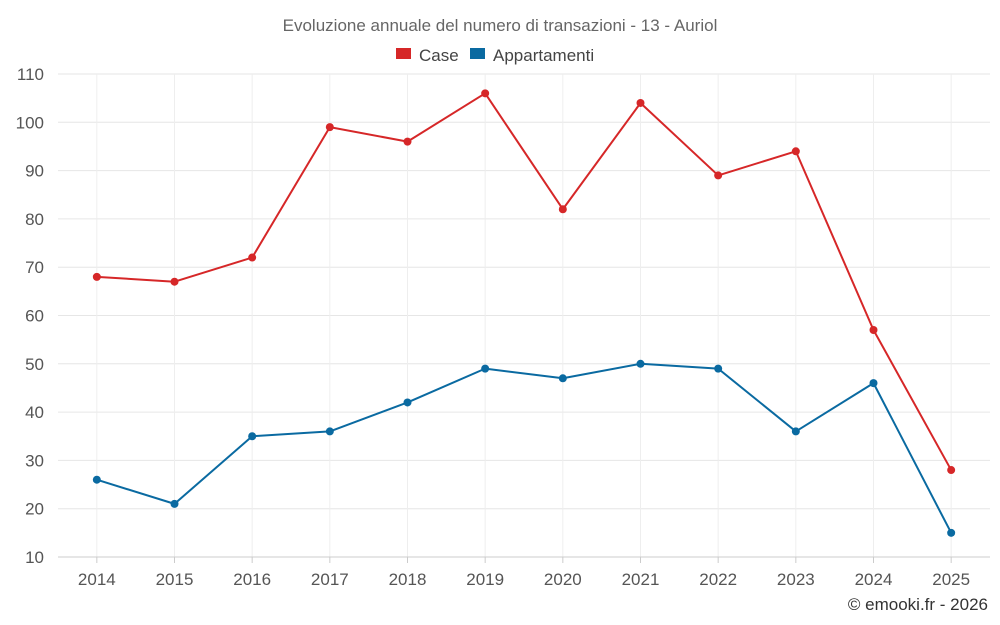 The width and height of the screenshot is (1000, 625). I want to click on credit-text: © emooki.fr - 2026, so click(918, 604).